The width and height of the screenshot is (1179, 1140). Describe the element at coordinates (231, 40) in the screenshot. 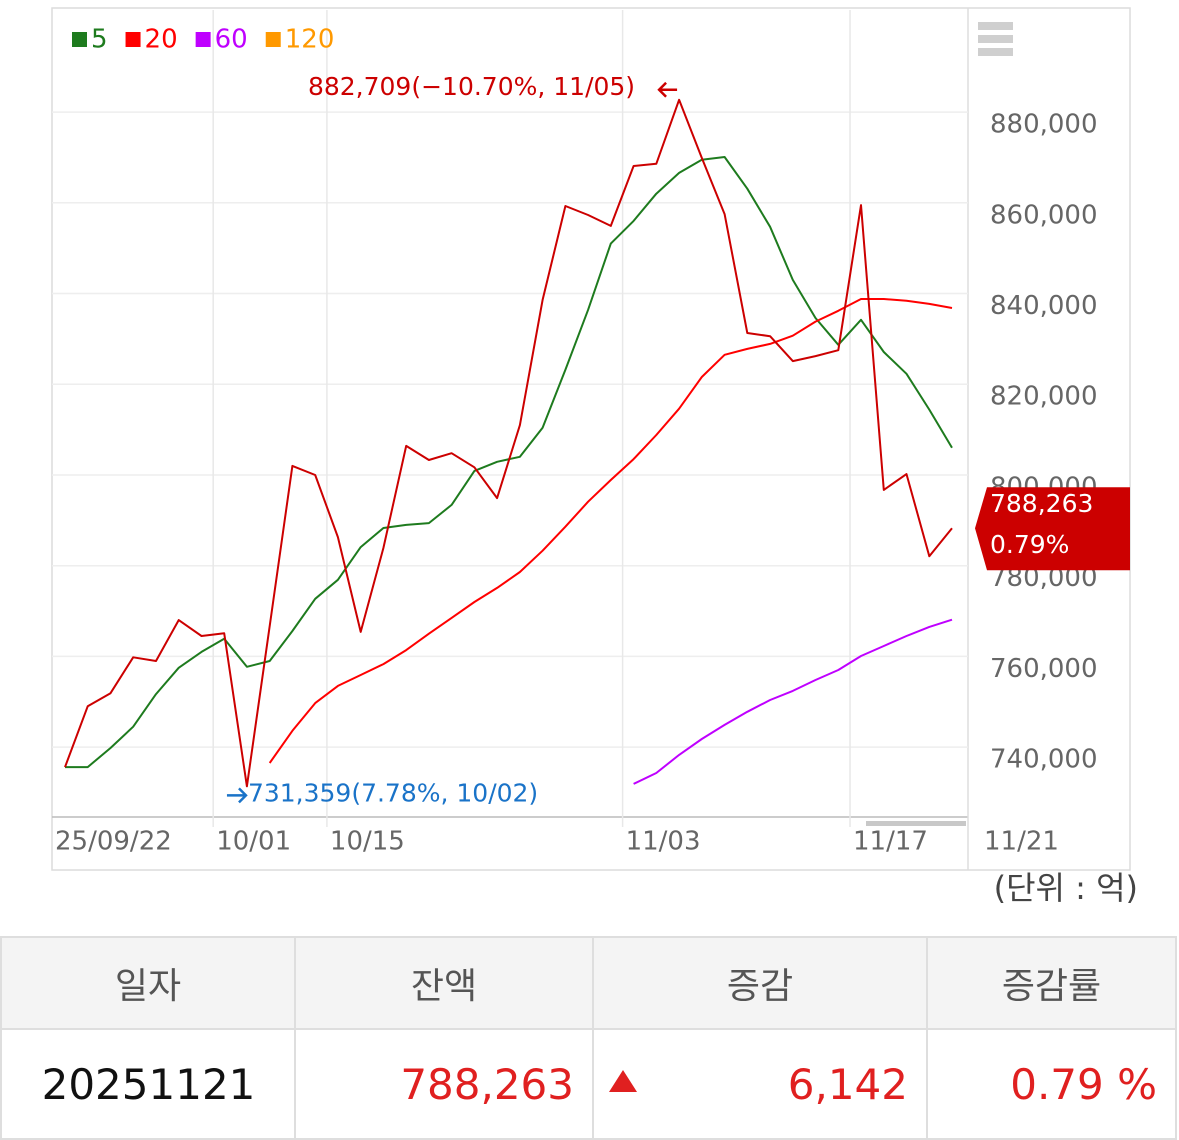

I see `legend-label: 60` at that location.